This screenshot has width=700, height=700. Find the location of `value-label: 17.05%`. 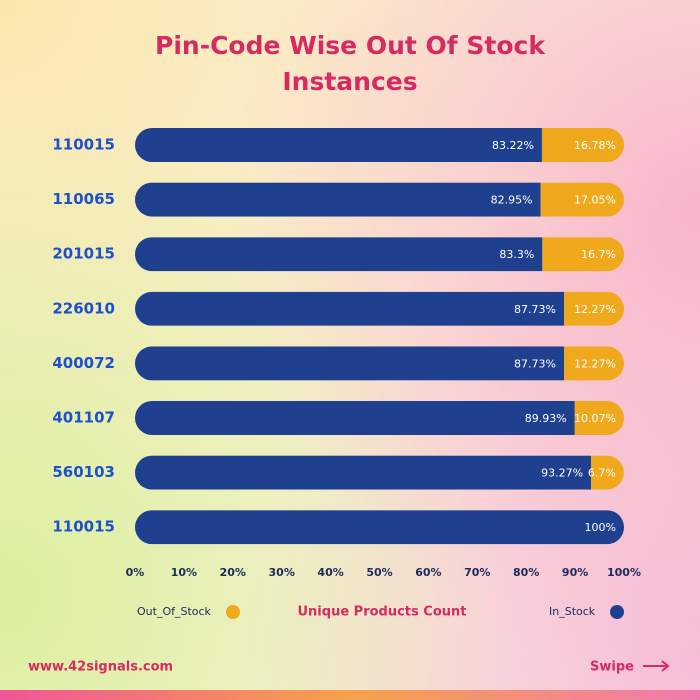

value-label: 17.05% is located at coordinates (595, 200).